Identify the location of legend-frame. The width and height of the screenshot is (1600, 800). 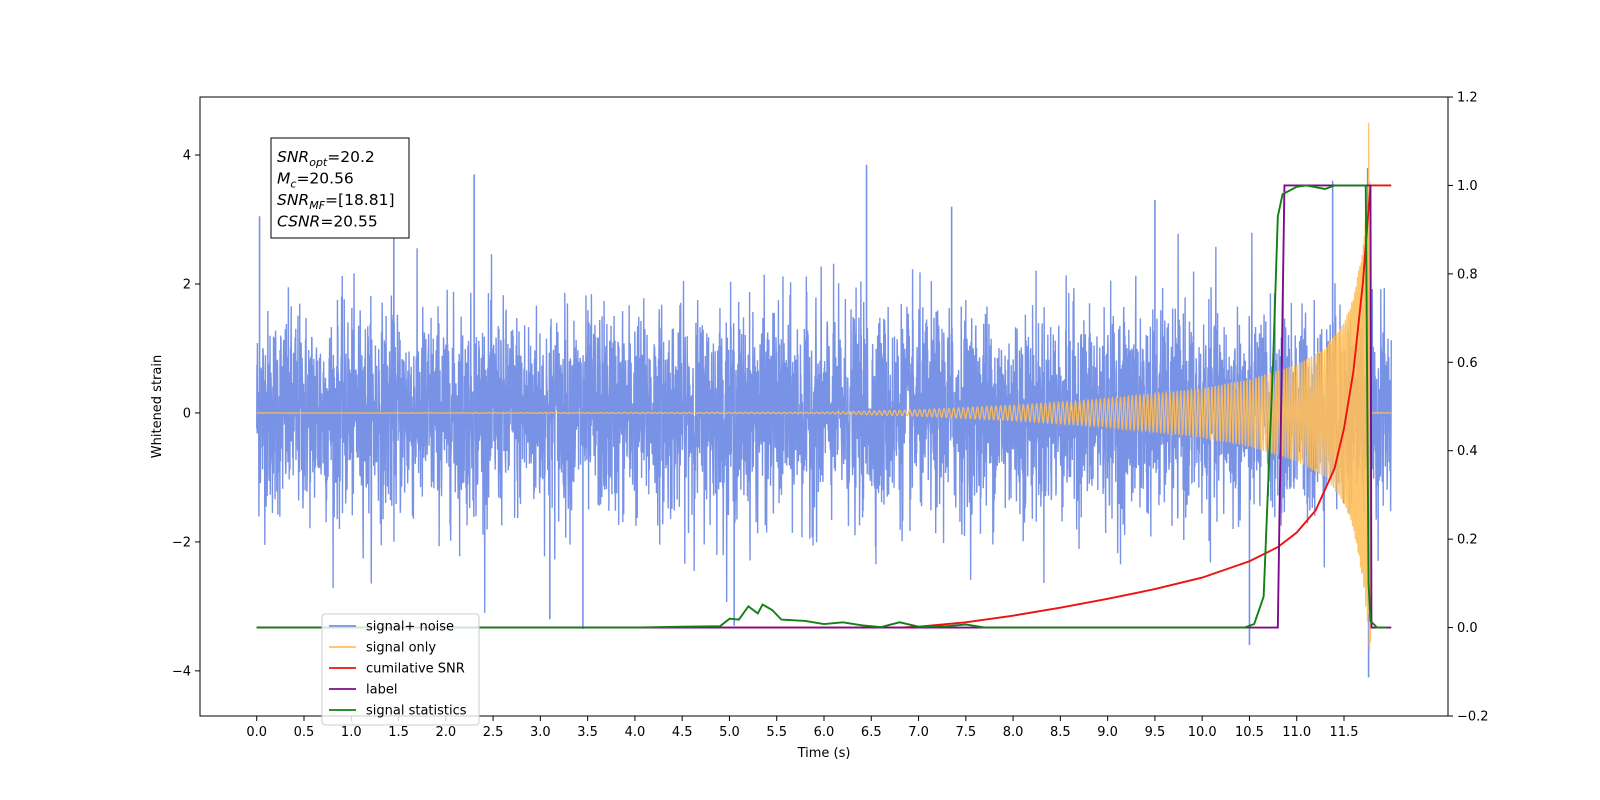
(400, 669).